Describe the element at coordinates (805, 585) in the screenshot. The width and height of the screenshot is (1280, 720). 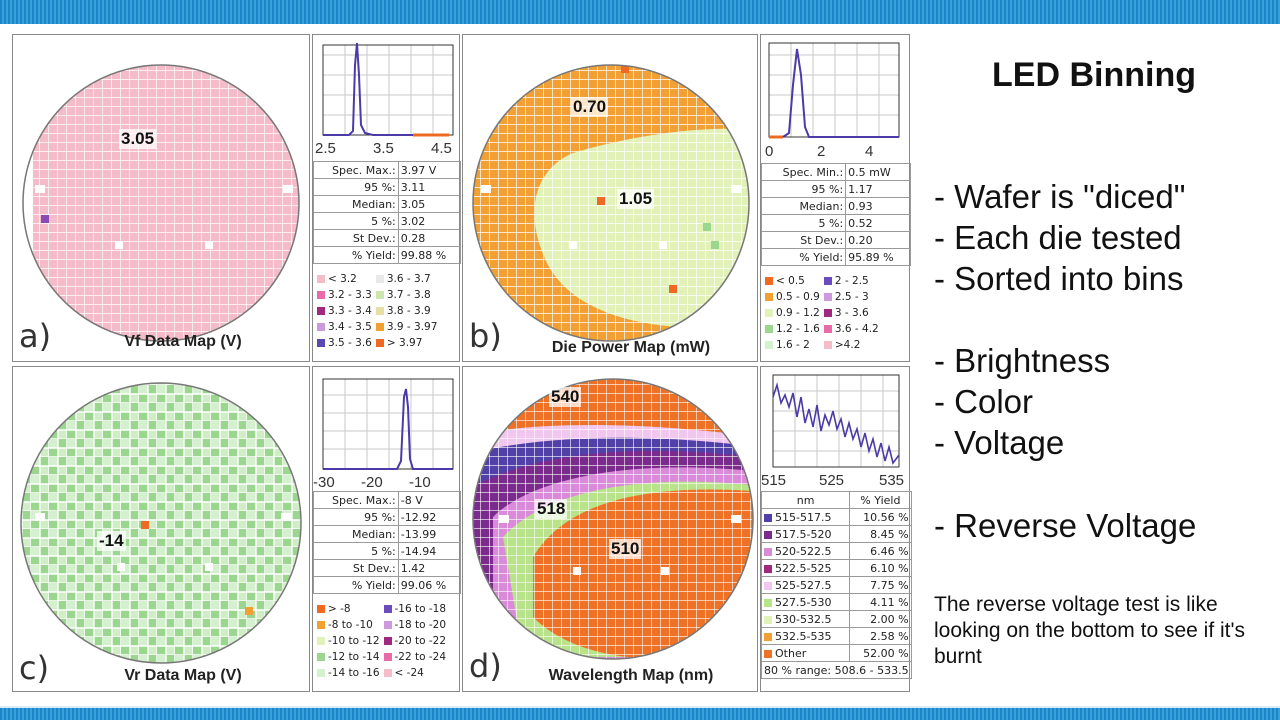
I see `yield-bin: 525-527.5` at that location.